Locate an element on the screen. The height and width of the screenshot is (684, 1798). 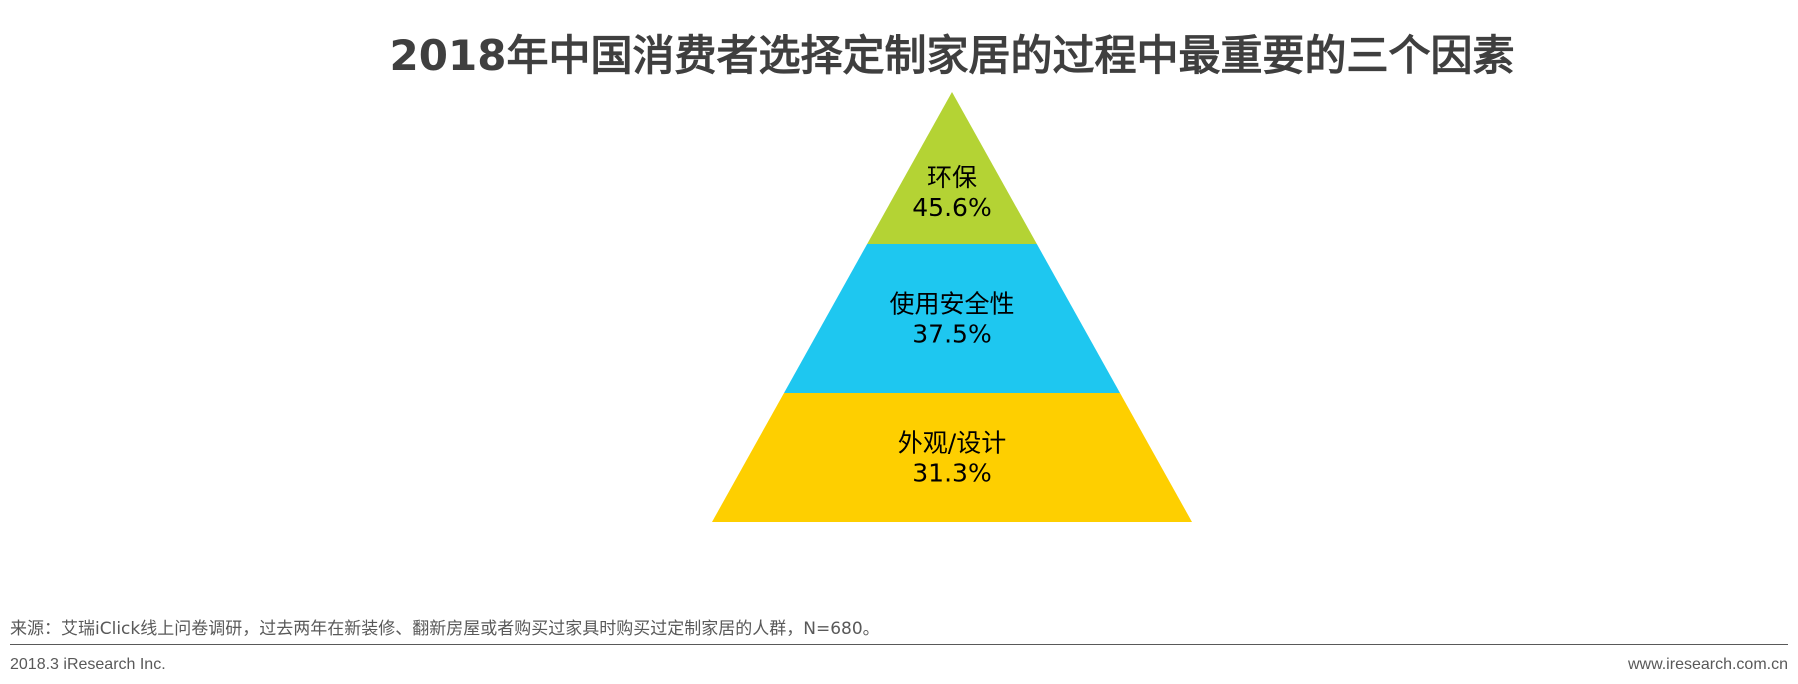
footer-divider is located at coordinates (899, 644).